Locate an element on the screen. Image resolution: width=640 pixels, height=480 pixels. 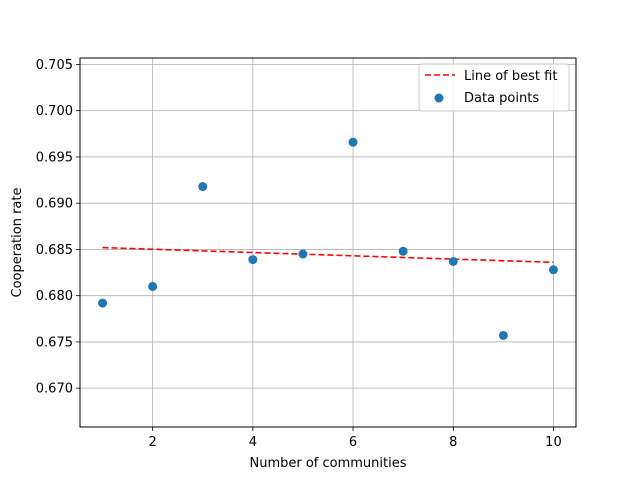
y-tick-label: 0.685 is located at coordinates (54, 250).